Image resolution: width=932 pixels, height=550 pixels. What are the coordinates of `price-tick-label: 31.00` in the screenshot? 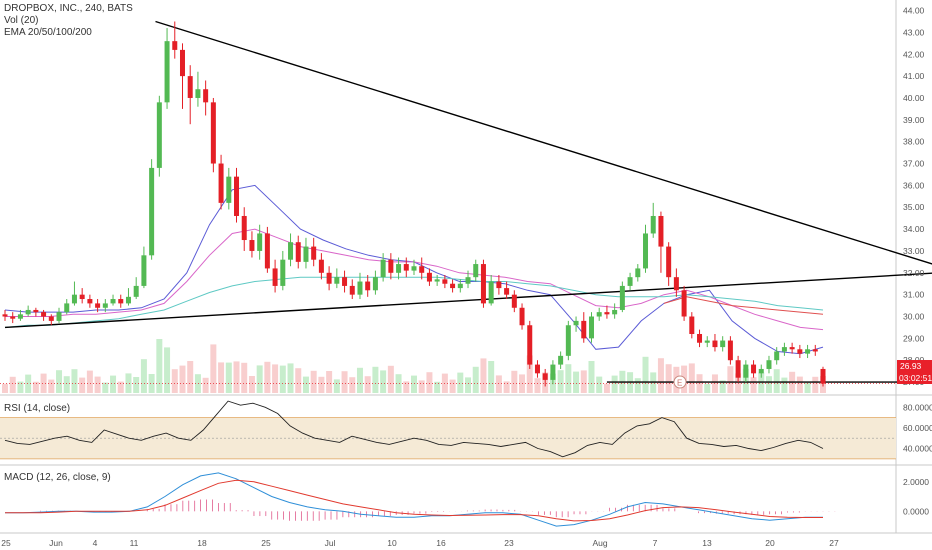 It's located at (914, 295).